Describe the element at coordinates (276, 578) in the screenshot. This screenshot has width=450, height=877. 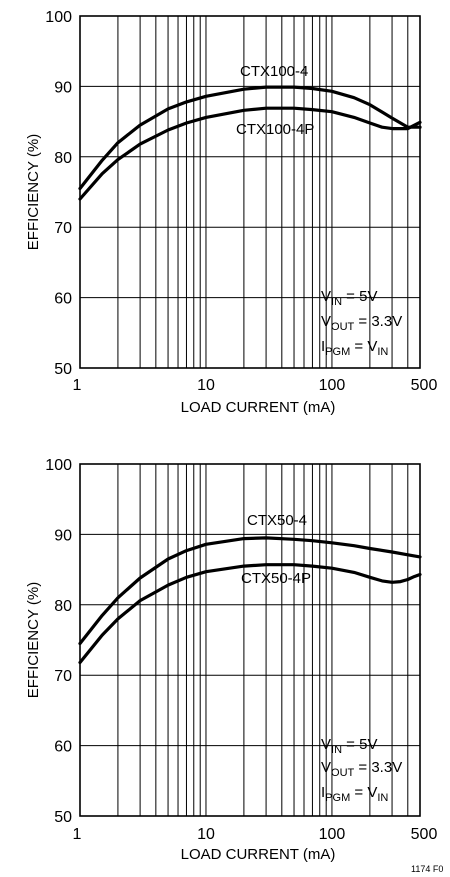
I see `chart2-series-label-2: CTX50-4P` at that location.